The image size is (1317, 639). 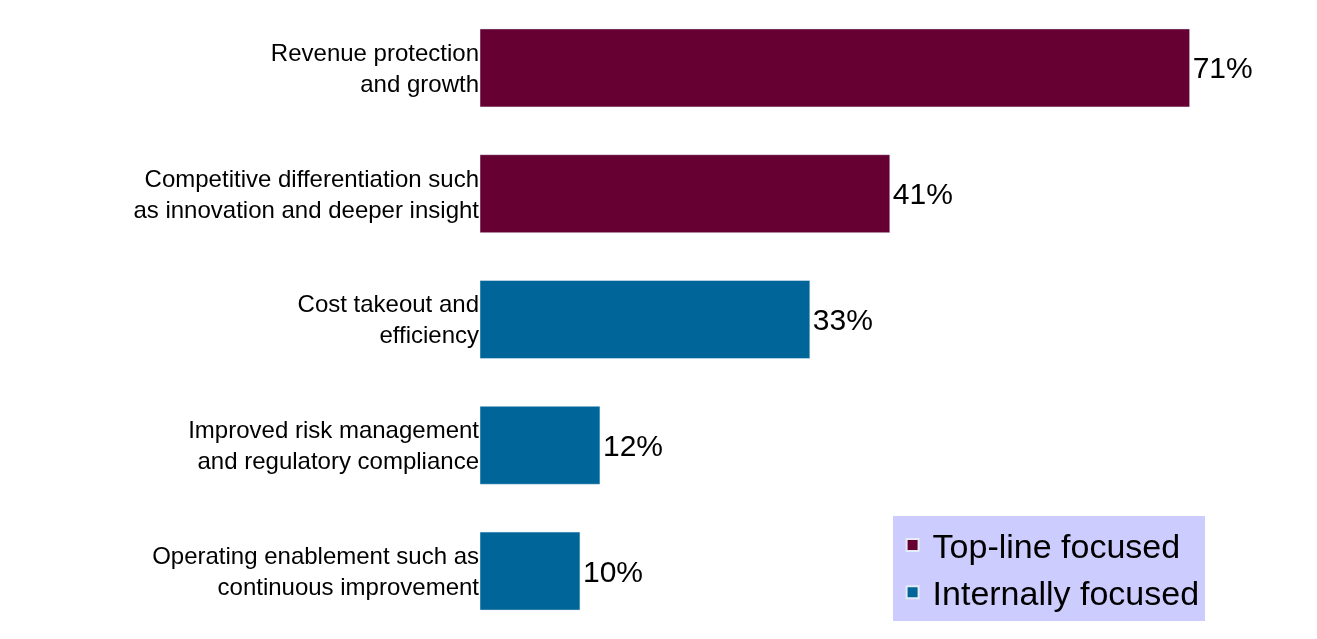 What do you see at coordinates (334, 445) in the screenshot?
I see `y-tick-label: Improved risk management and regulatory compliance` at bounding box center [334, 445].